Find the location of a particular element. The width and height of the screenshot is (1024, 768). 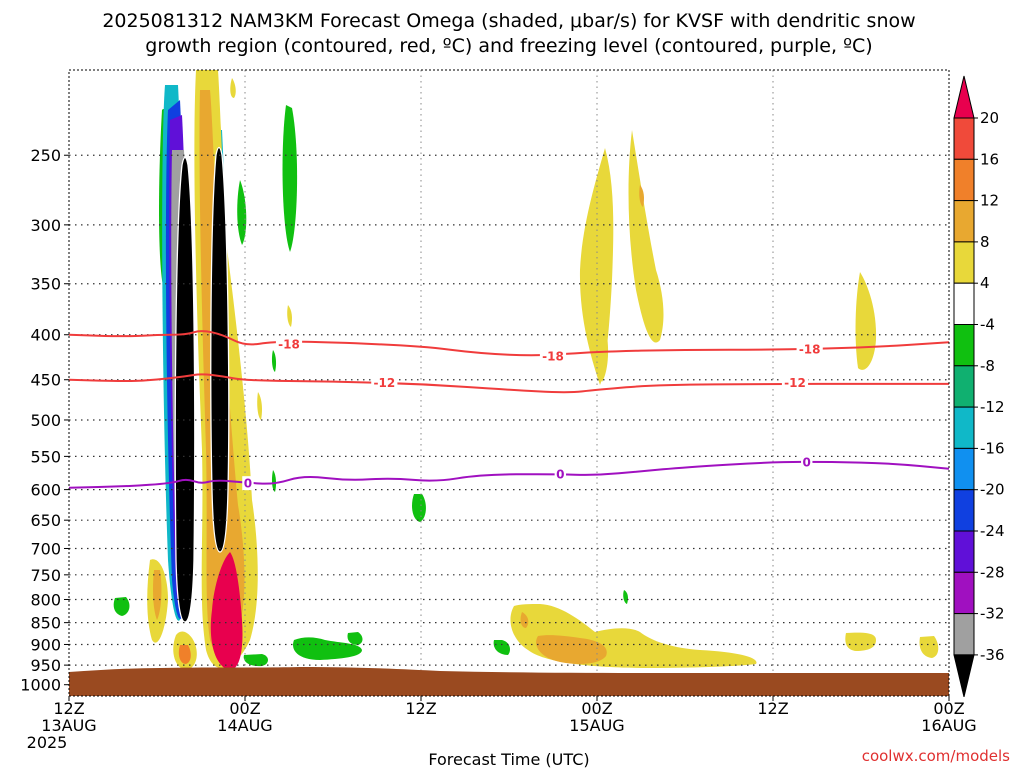

time-tick-label: 14AUG is located at coordinates (244, 725).